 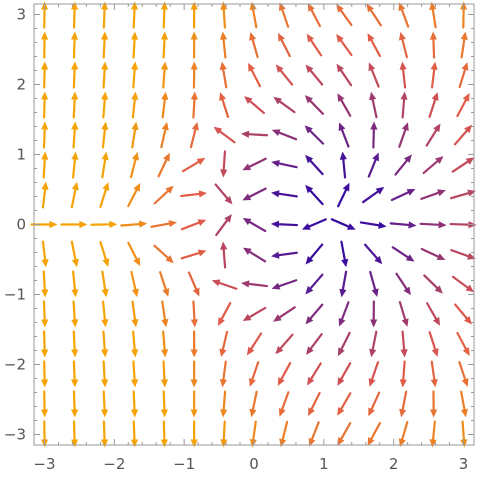 I want to click on x-tick-label: −1, so click(x=184, y=464).